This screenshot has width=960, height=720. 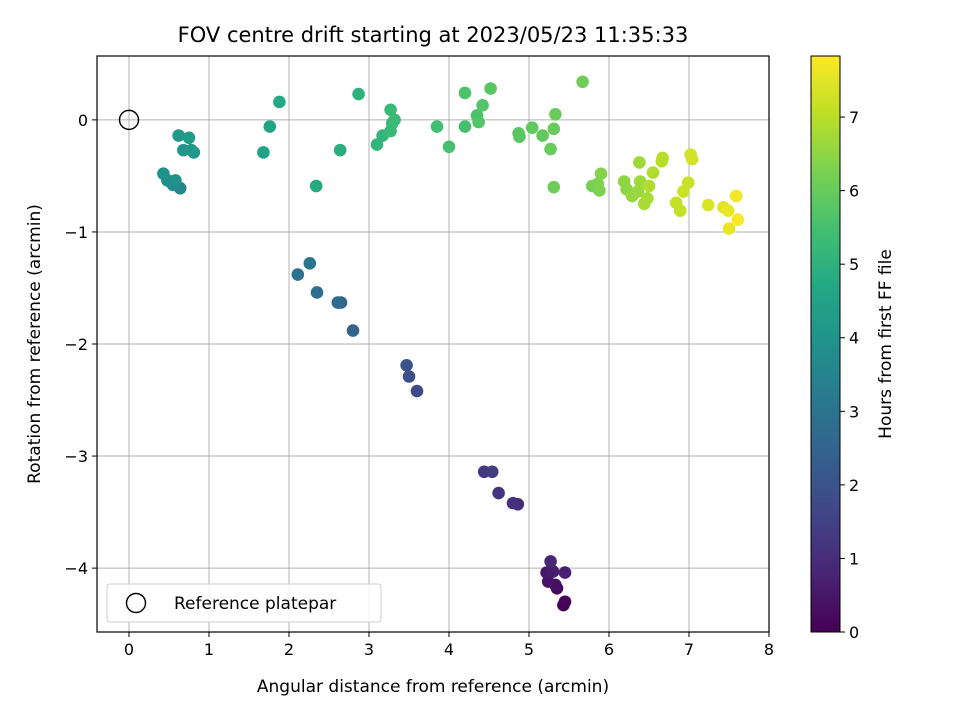 I want to click on colorbar: 0 1 2 3 4 5 6 7 Hours from first FF file, so click(x=853, y=348).